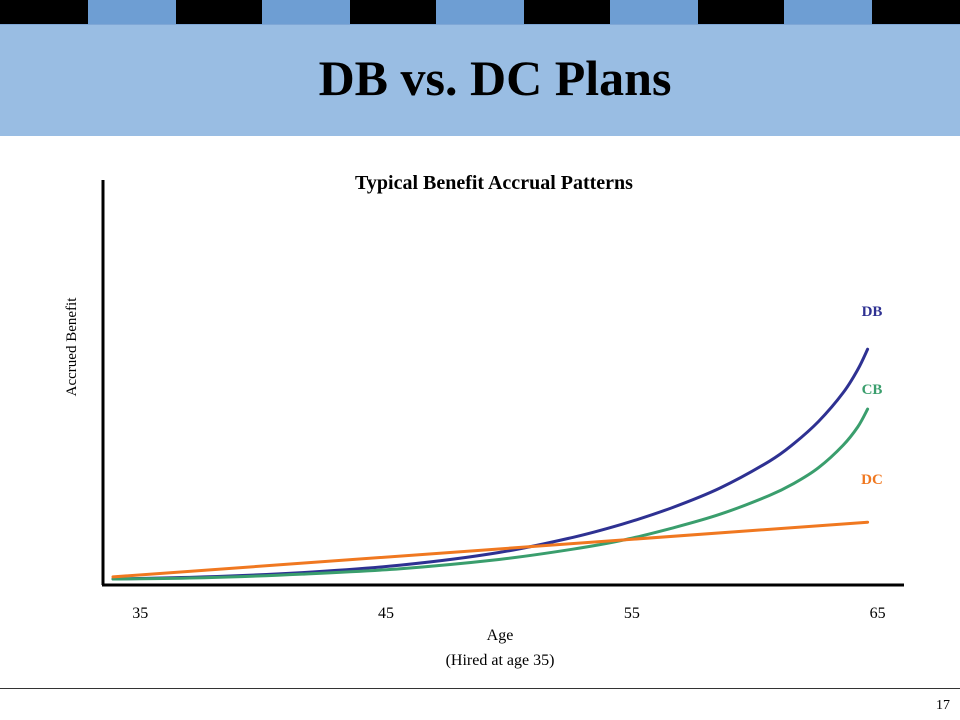  Describe the element at coordinates (943, 705) in the screenshot. I see `page-number: 17` at that location.